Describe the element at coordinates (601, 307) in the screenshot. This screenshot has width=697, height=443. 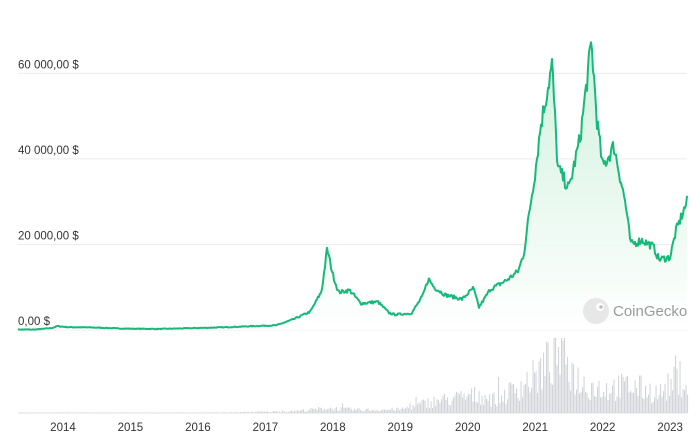
I see `gecko-pupil-icon` at that location.